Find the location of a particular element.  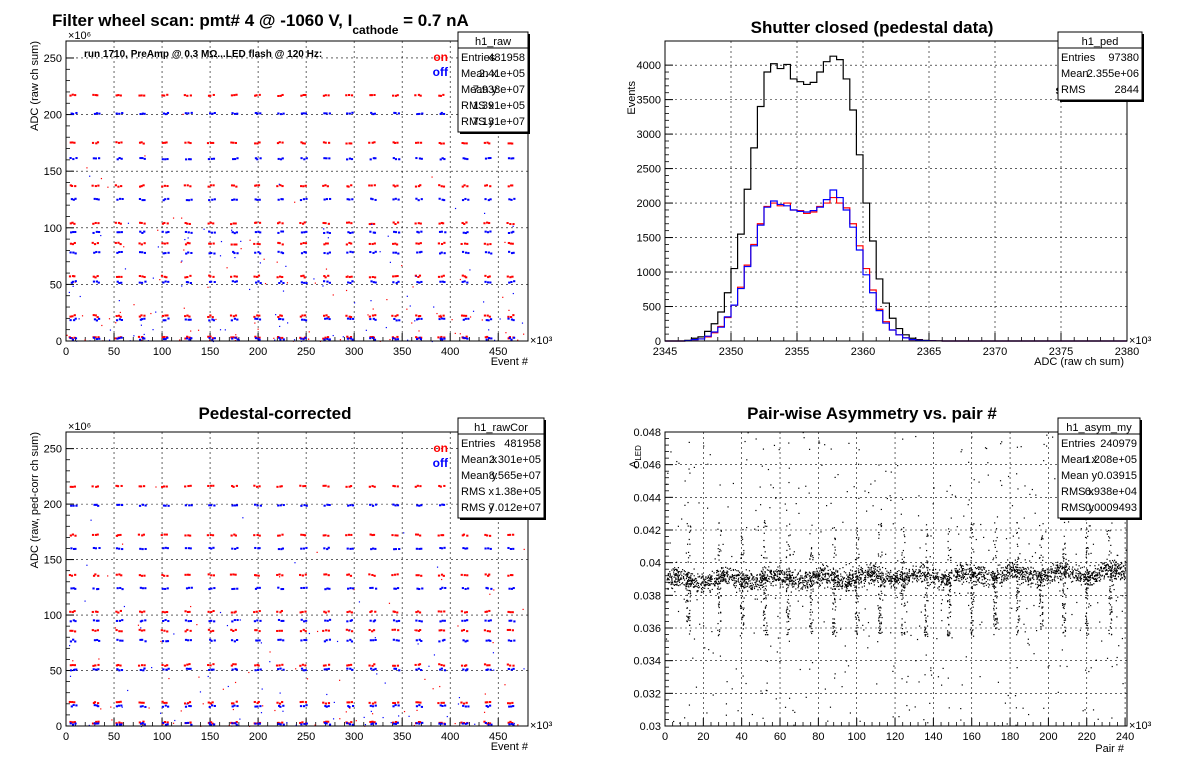

y-axis-multiplier: ×10⁶ is located at coordinates (79, 36).